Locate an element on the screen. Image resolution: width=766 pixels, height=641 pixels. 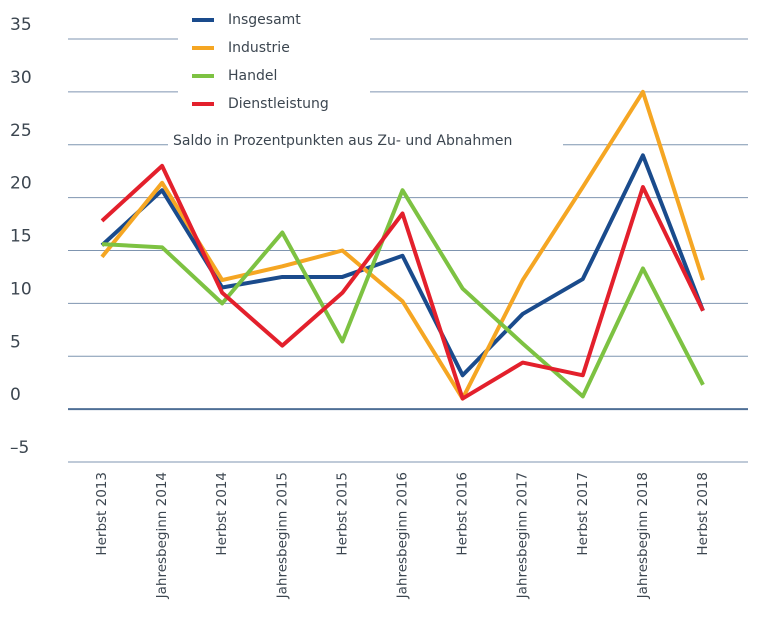
y-tick-label: 10 is located at coordinates (21, 289).